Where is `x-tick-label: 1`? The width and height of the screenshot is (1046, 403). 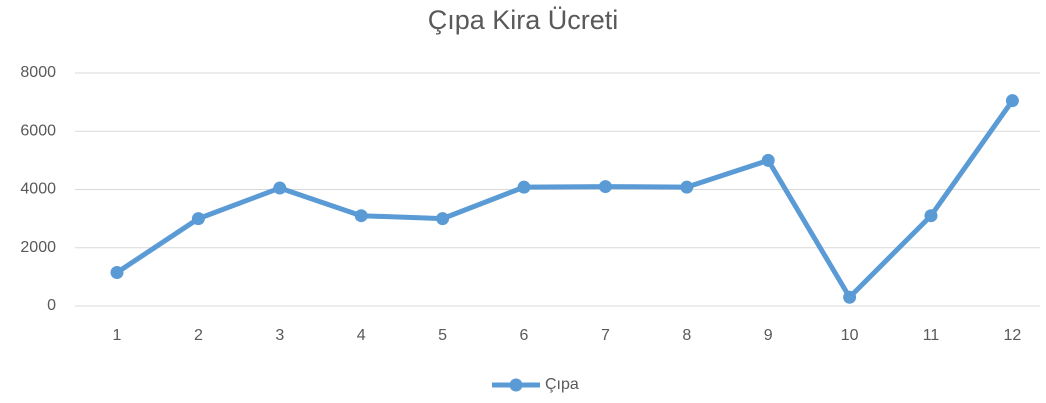
x-tick-label: 1 is located at coordinates (117, 335).